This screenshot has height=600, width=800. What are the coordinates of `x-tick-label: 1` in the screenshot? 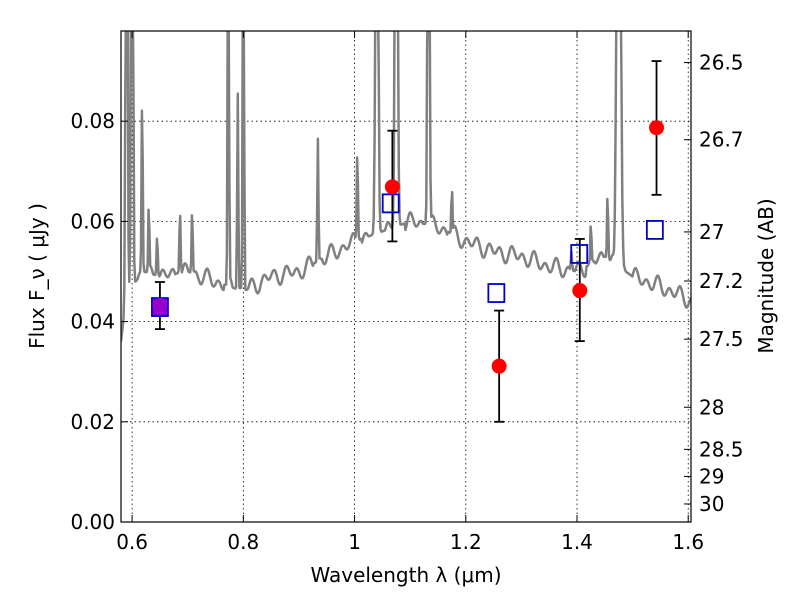 It's located at (354, 542).